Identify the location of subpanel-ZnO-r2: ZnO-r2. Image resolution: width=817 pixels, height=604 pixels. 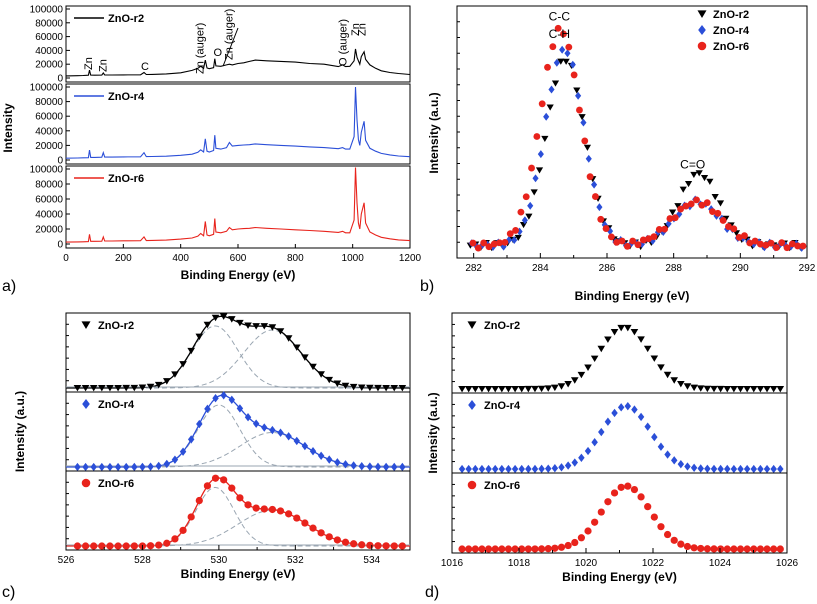
(238, 352).